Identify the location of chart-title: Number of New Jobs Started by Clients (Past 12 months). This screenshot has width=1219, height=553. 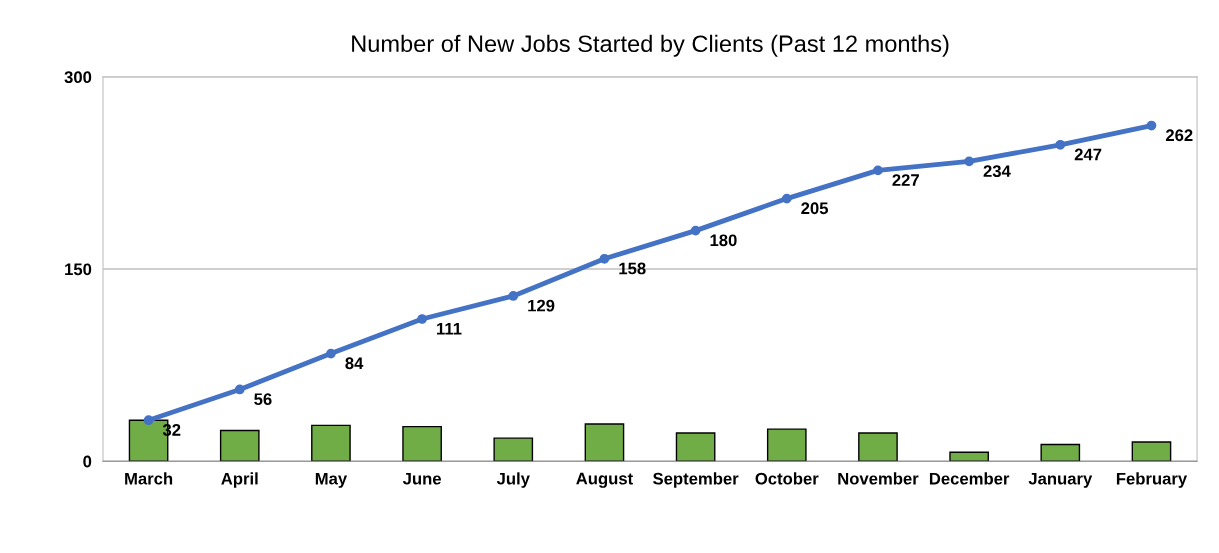
(650, 45).